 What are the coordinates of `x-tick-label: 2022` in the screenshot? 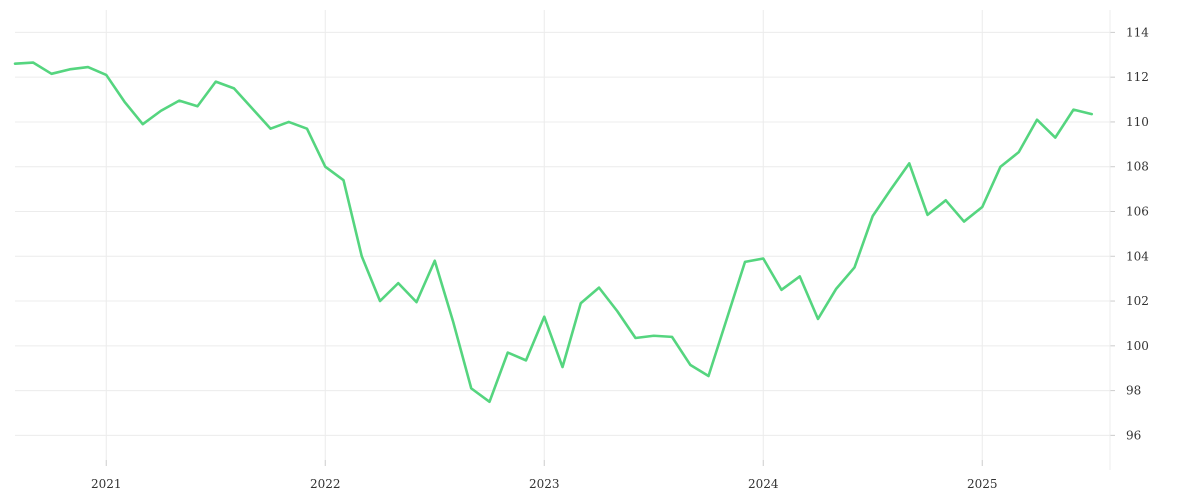 It's located at (325, 484).